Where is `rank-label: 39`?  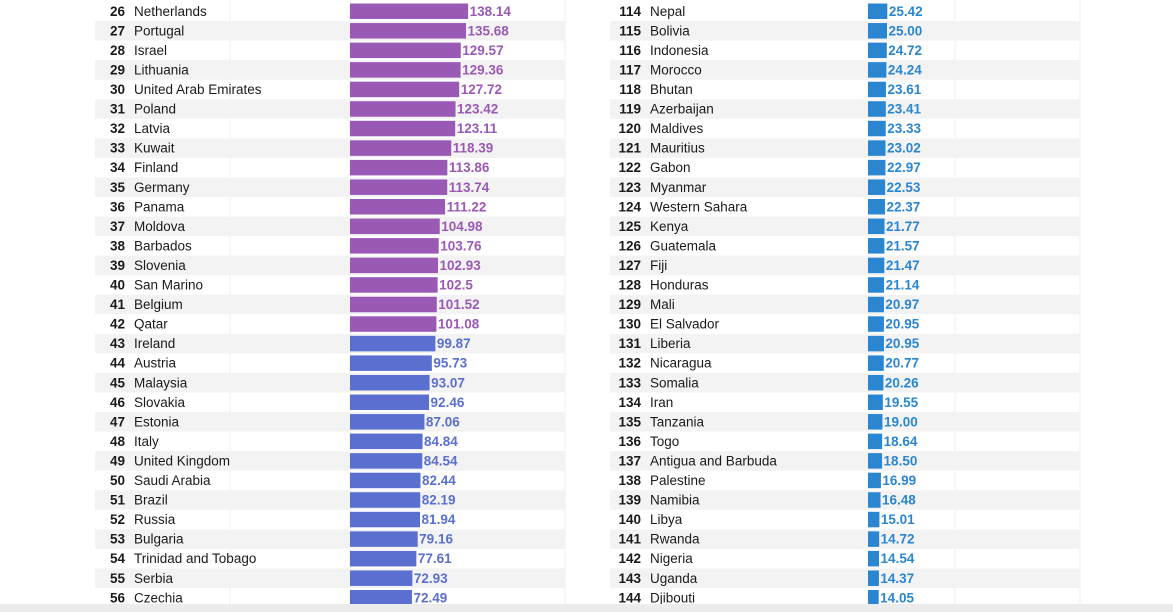 rank-label: 39 is located at coordinates (117, 265).